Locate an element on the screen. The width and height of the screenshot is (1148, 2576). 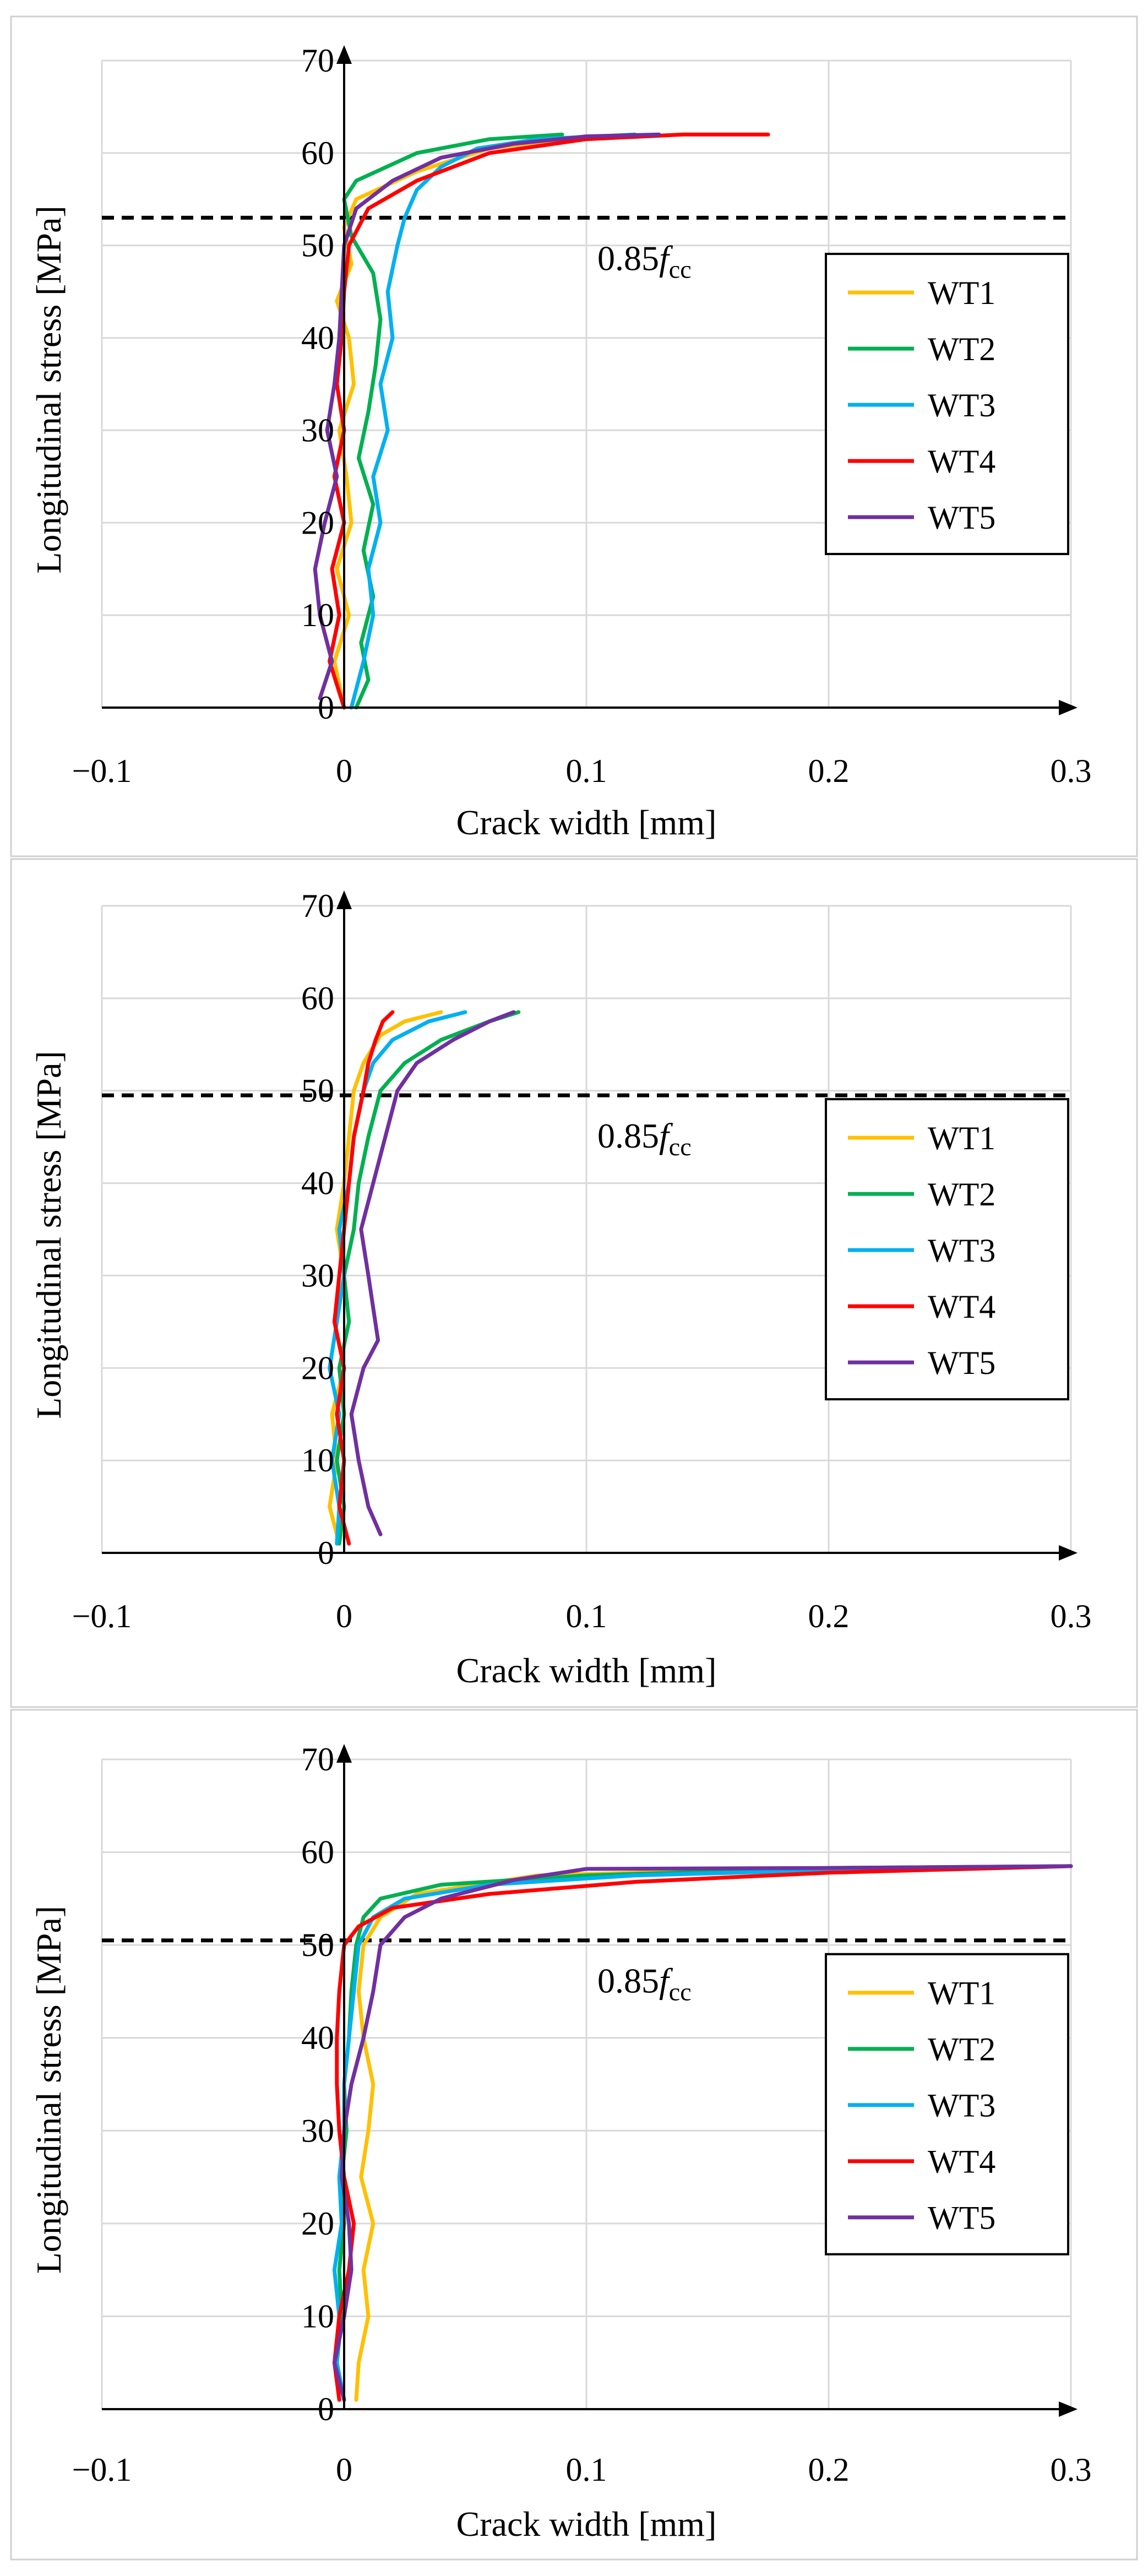
series-line-wt1 is located at coordinates (485, 421).